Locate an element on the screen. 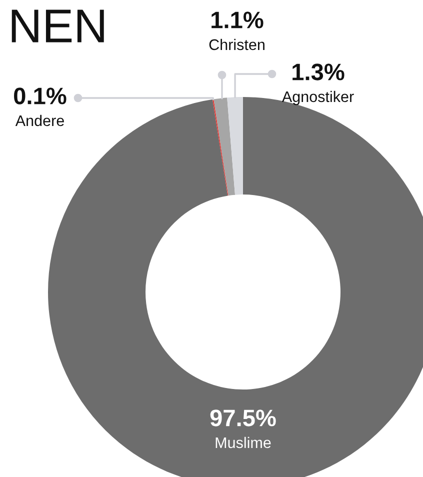  data-label: 1.1% is located at coordinates (238, 20).